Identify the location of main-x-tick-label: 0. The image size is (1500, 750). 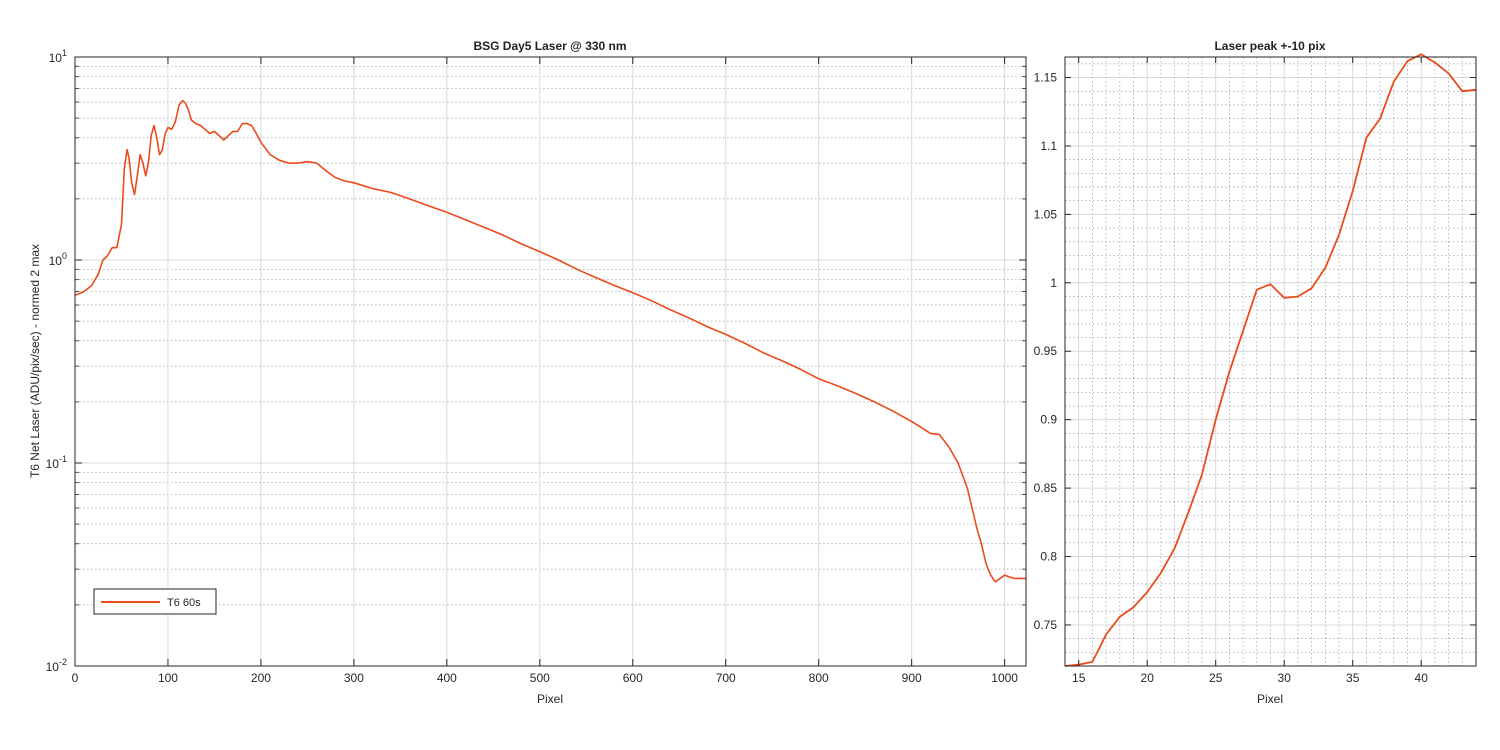
(75, 678).